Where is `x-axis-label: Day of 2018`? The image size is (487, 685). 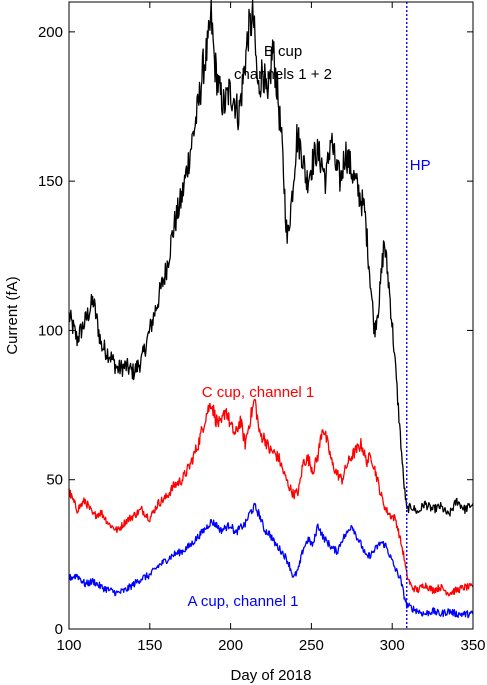
x-axis-label: Day of 2018 is located at coordinates (271, 675).